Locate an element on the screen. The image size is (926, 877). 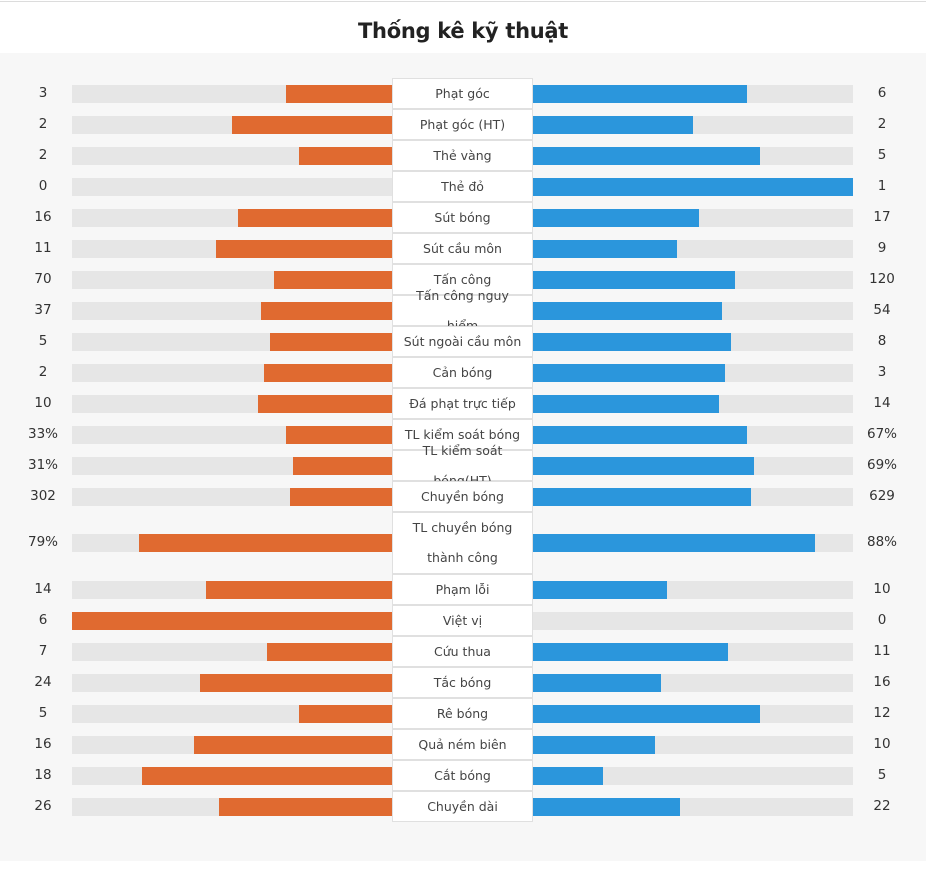
stat-label: Cứu thua is located at coordinates (462, 651).